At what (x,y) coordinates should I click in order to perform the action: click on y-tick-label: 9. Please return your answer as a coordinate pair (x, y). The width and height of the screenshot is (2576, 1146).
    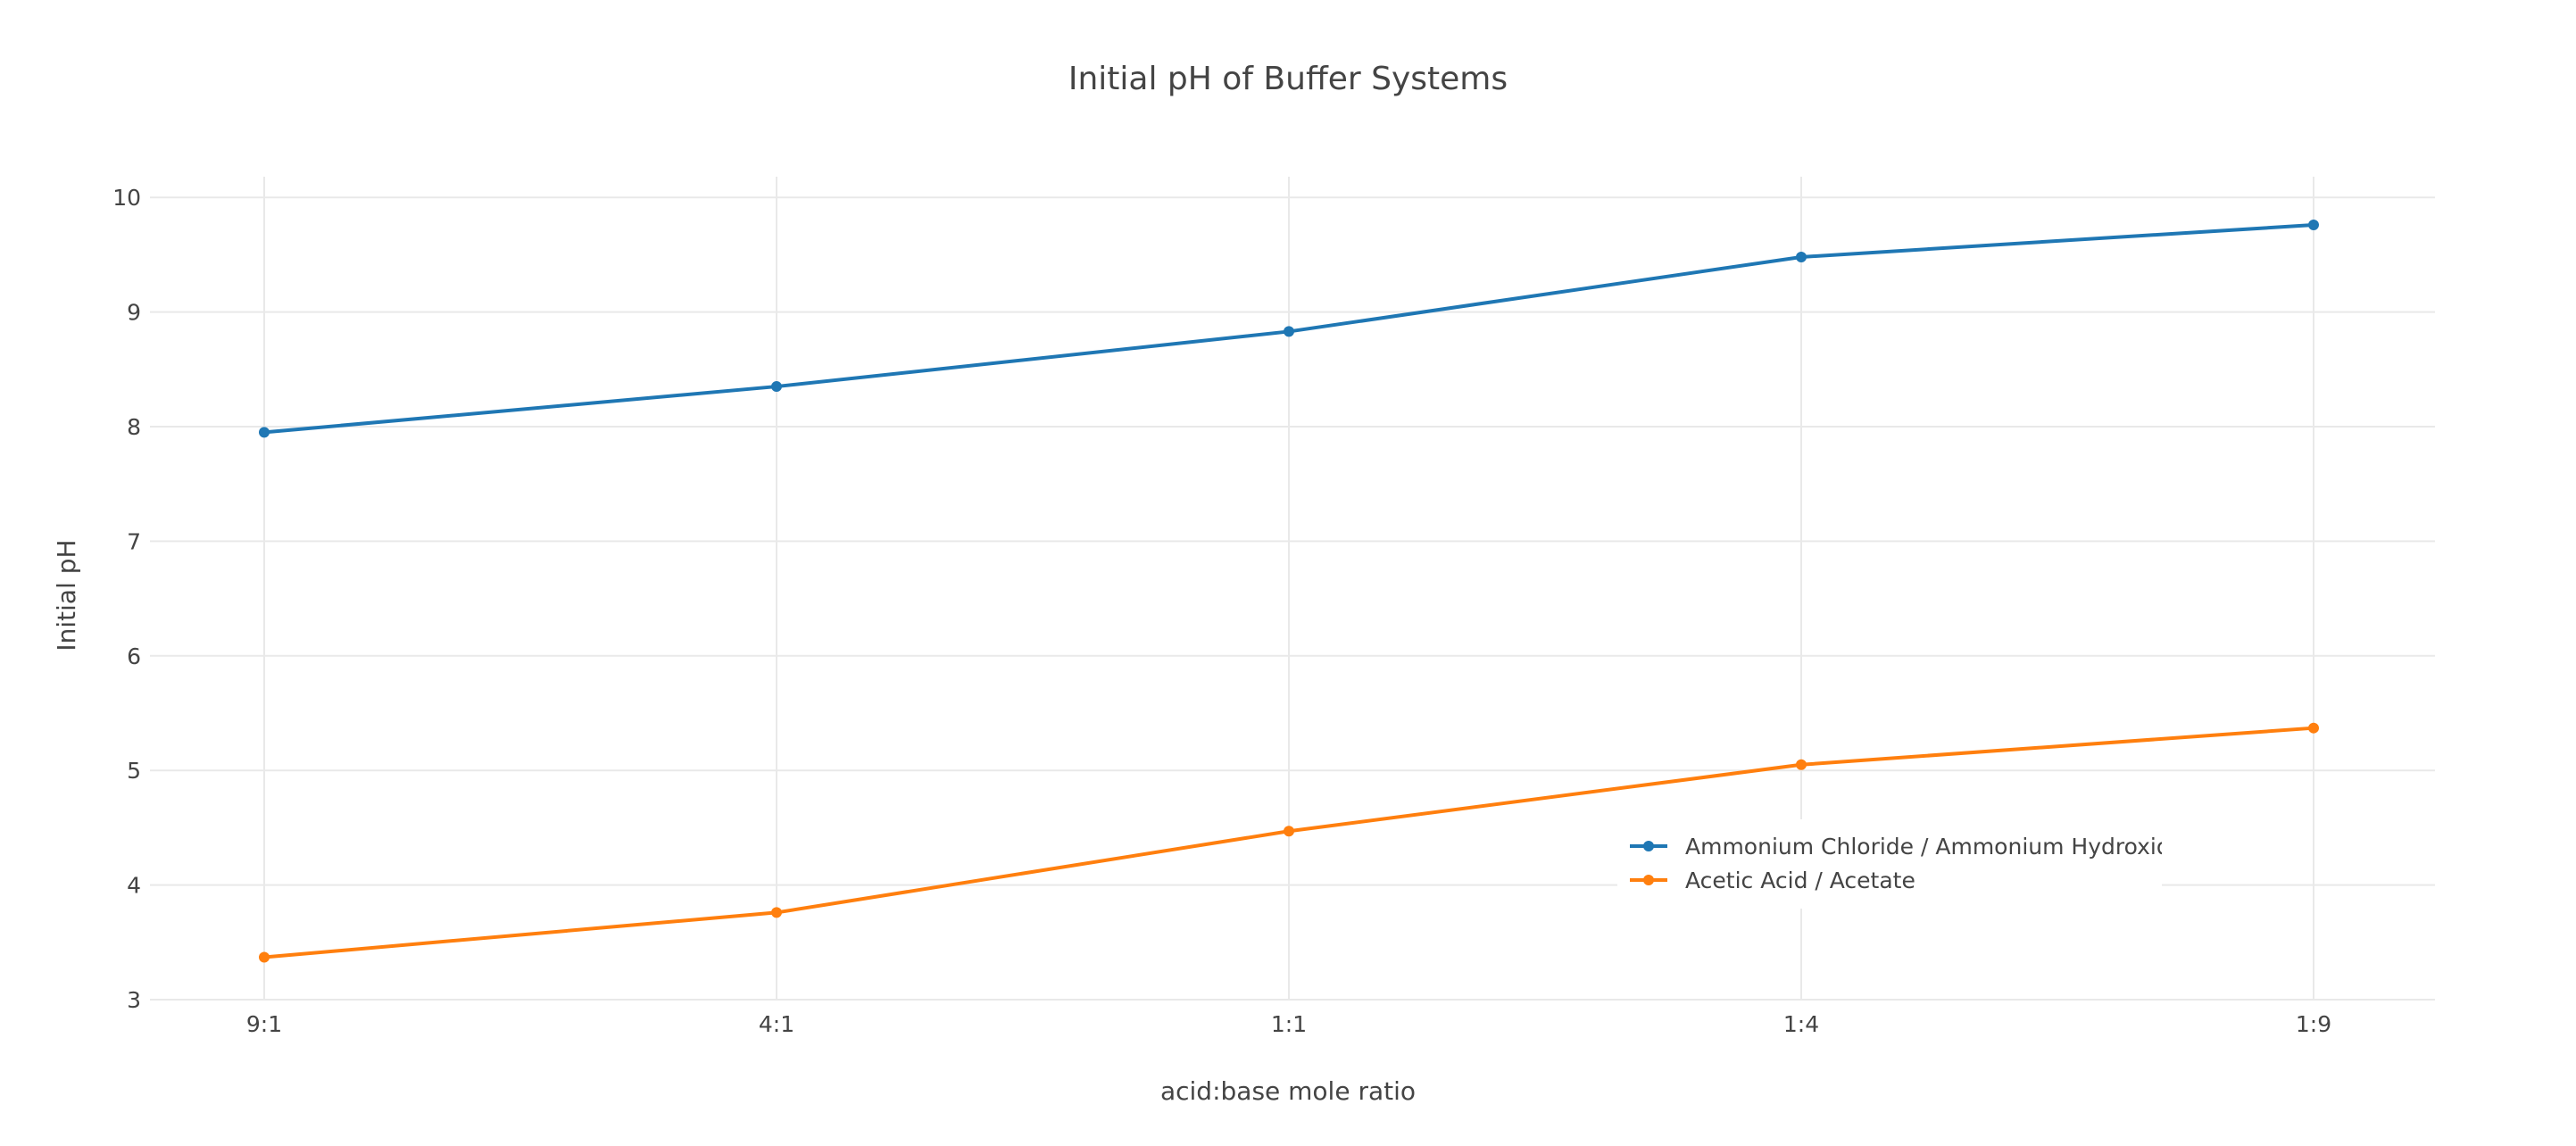
    Looking at the image, I should click on (134, 313).